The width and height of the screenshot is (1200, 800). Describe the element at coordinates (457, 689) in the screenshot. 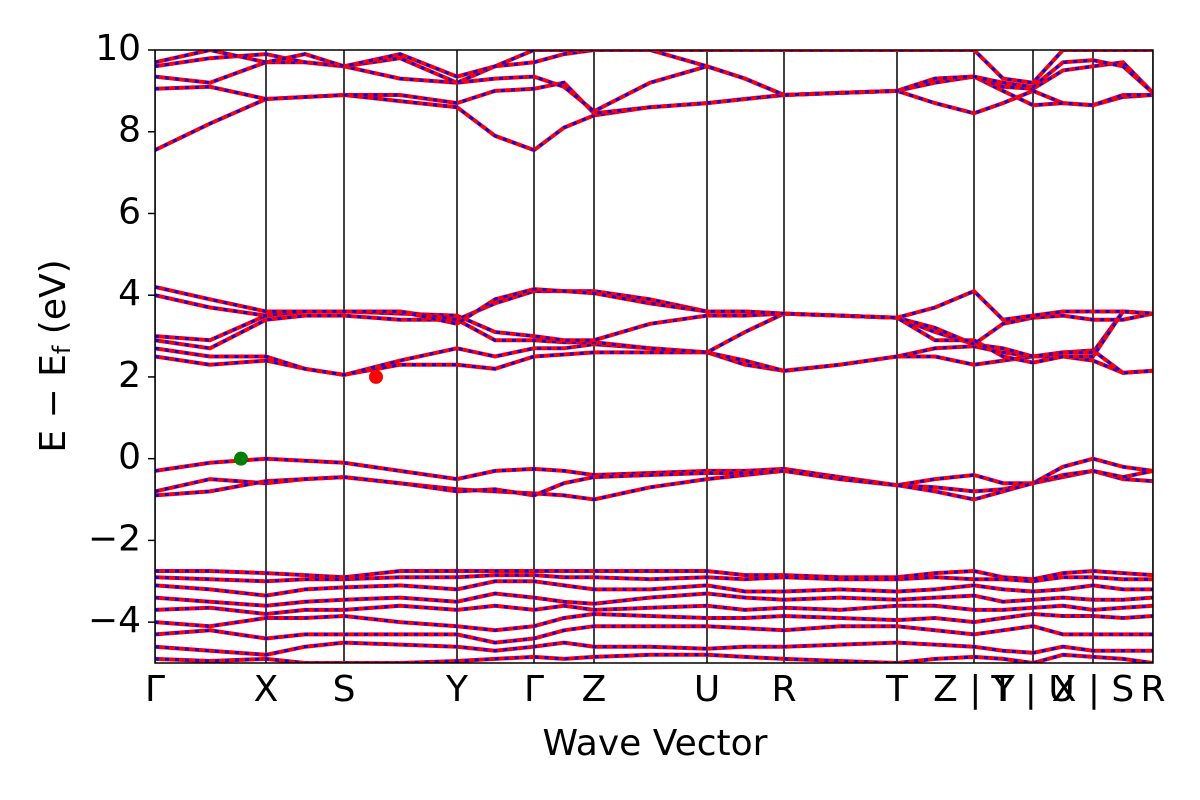

I see `x-tick-label: Y` at that location.